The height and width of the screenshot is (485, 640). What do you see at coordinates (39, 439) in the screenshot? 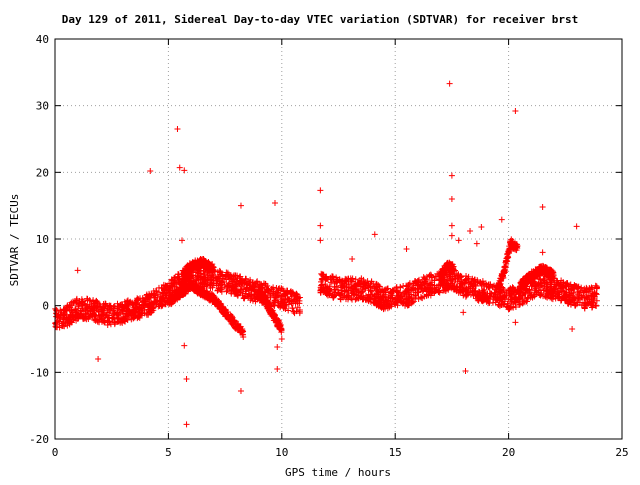
I see `y-tick-label: -20` at bounding box center [39, 439].